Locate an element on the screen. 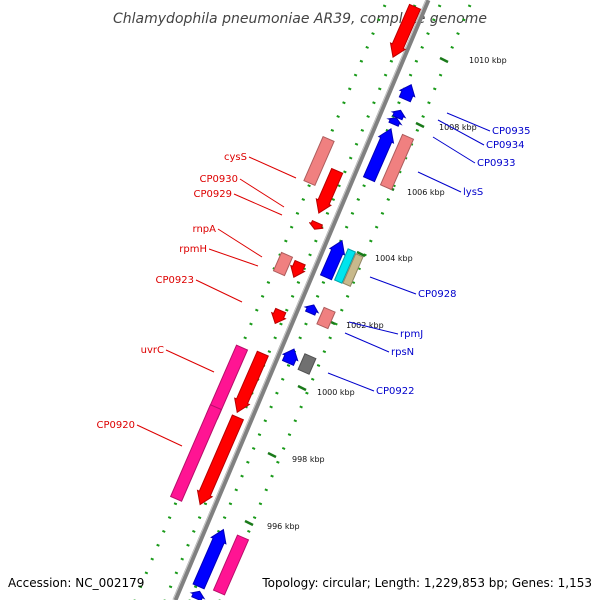  gene-cp0920-a is located at coordinates (196, 453).